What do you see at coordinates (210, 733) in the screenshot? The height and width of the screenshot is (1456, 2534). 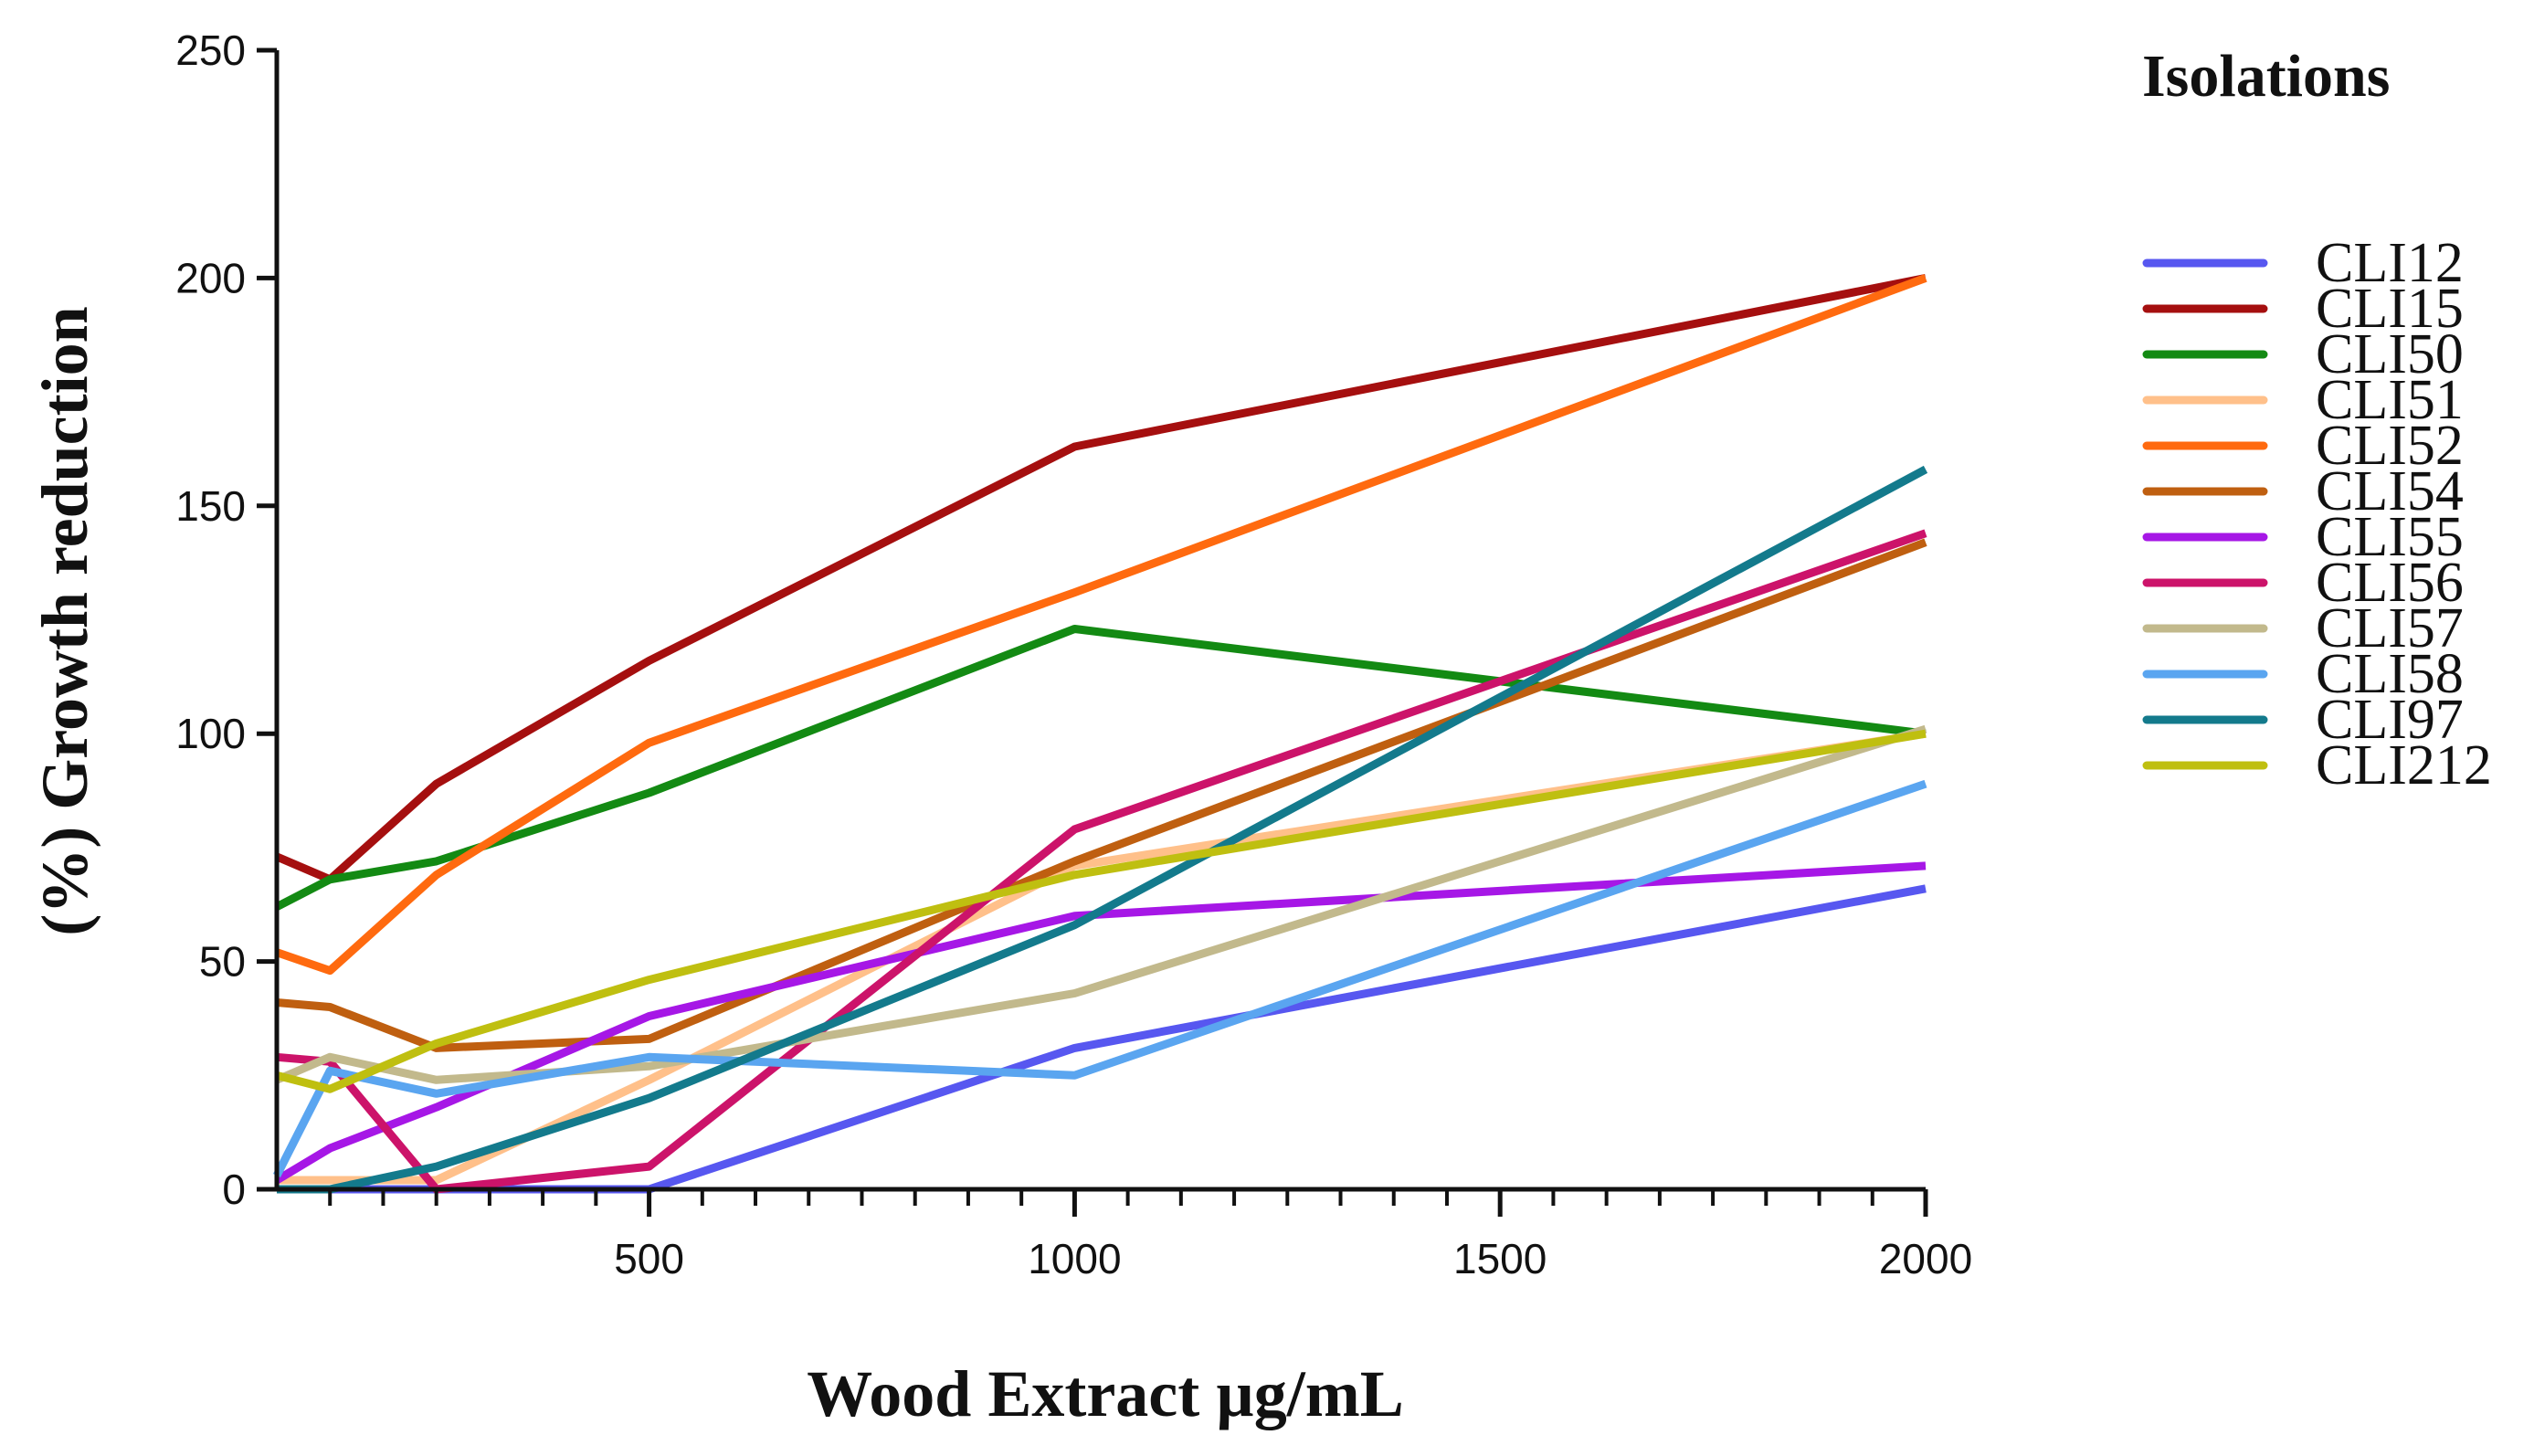 I see `y-tick-label: 100` at bounding box center [210, 733].